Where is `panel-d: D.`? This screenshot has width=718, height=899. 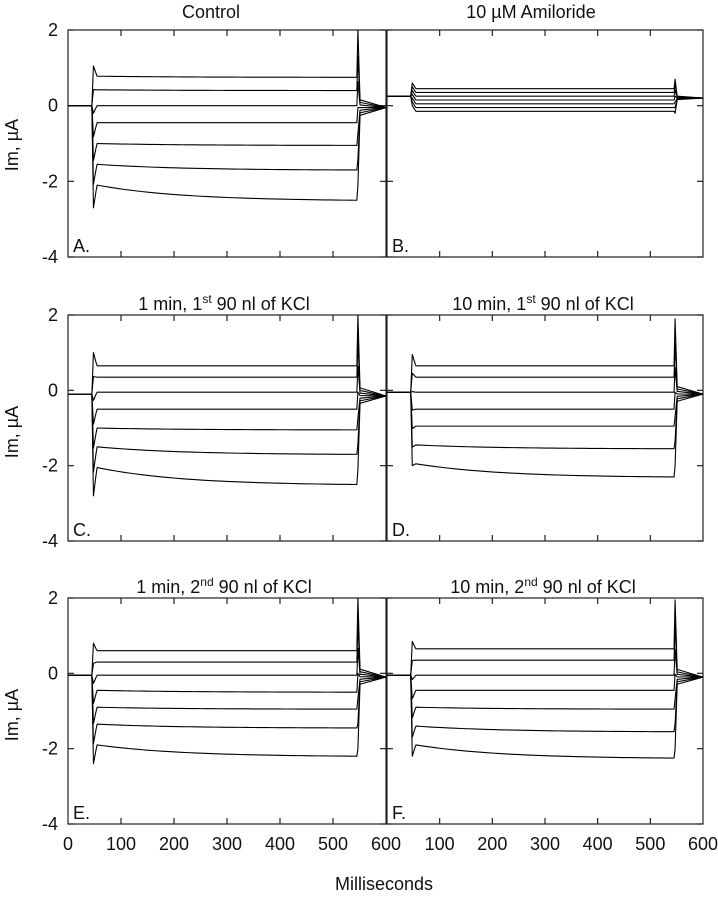
panel-d: D. is located at coordinates (545, 428).